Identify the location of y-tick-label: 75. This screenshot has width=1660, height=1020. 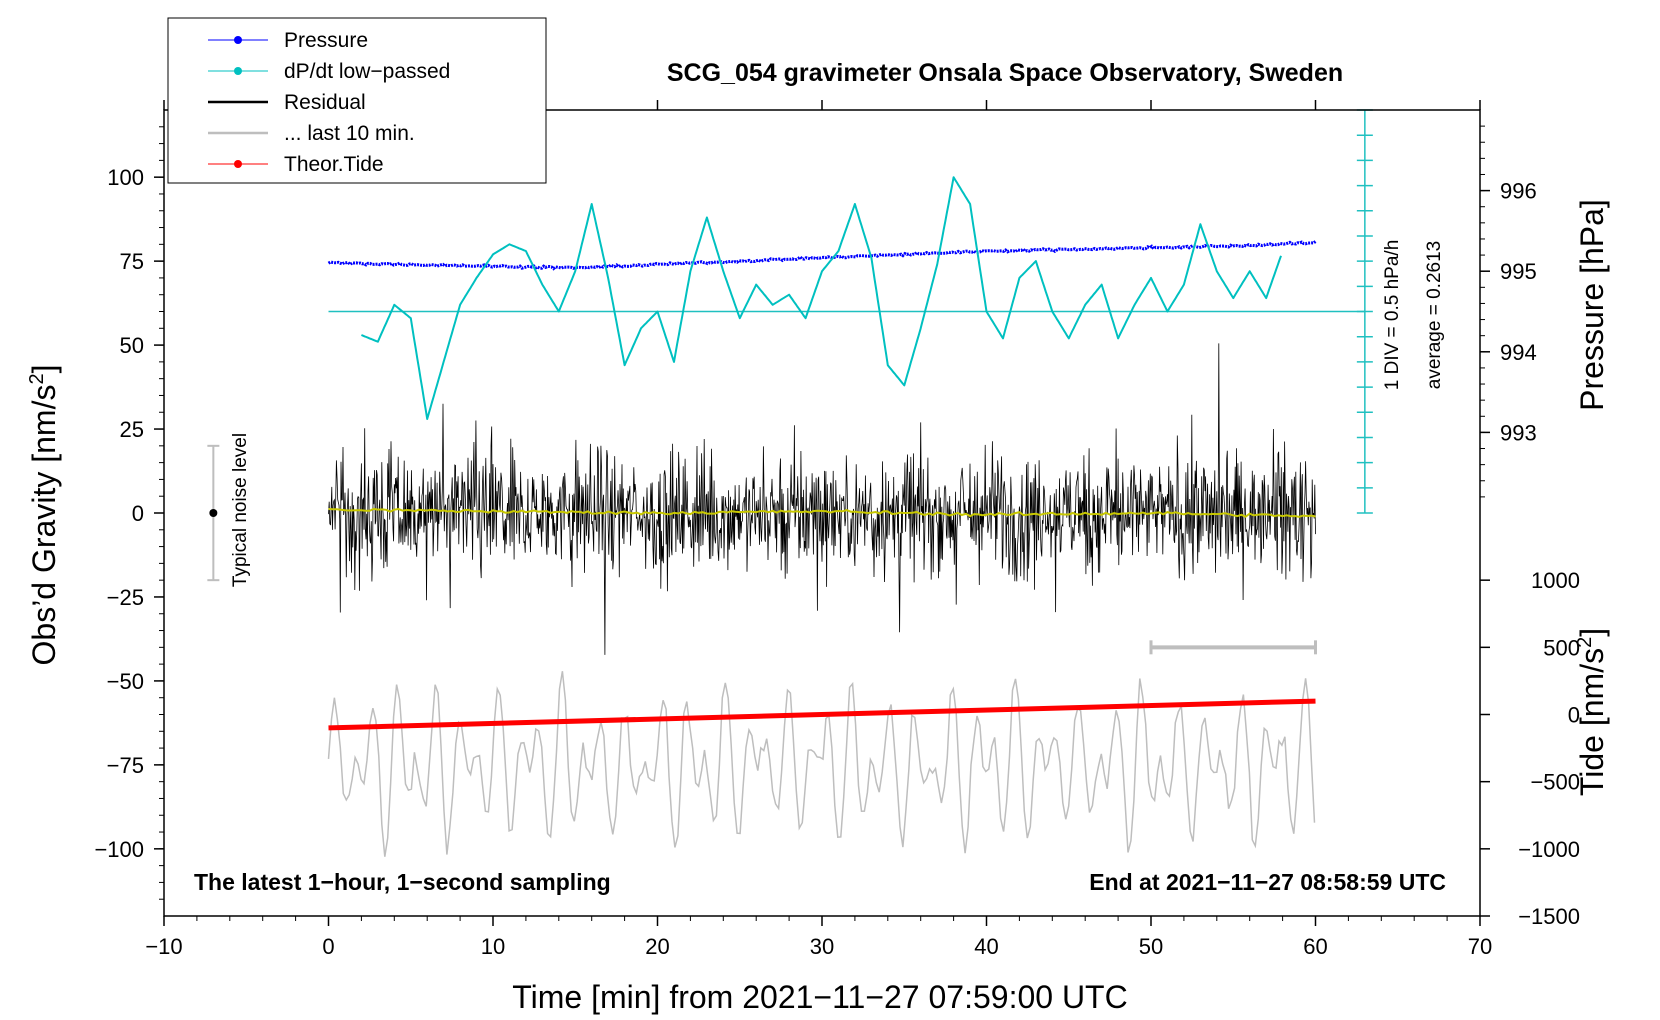
(132, 261).